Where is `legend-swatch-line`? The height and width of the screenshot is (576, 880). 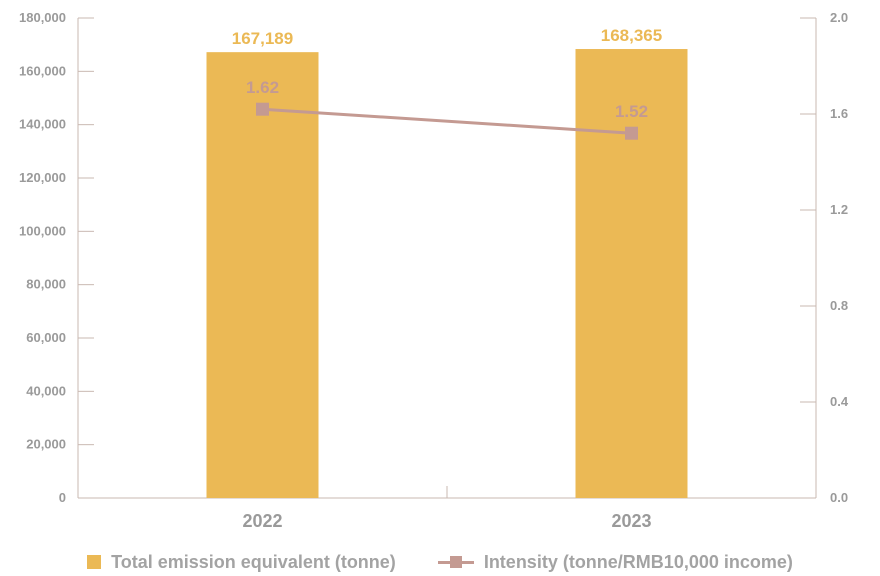
legend-swatch-line is located at coordinates (455, 562).